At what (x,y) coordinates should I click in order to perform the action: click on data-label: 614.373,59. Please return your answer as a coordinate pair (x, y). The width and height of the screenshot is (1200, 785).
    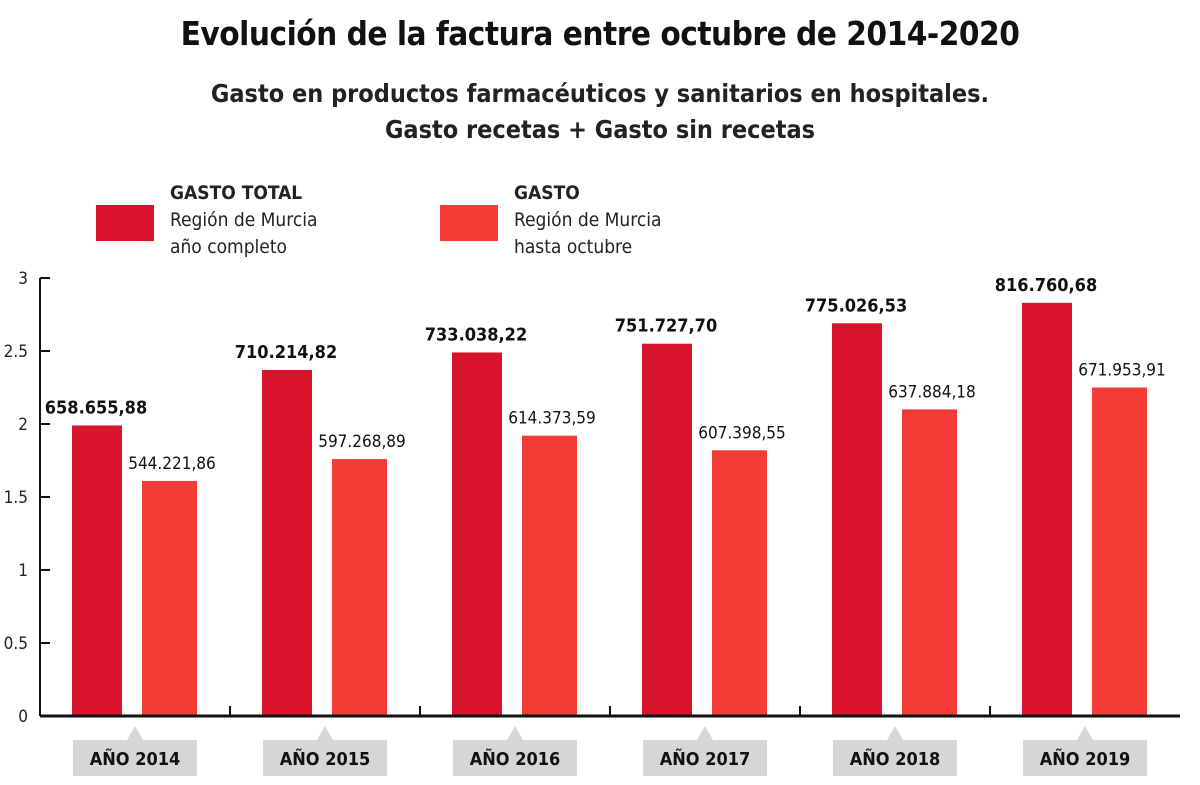
    Looking at the image, I should click on (552, 419).